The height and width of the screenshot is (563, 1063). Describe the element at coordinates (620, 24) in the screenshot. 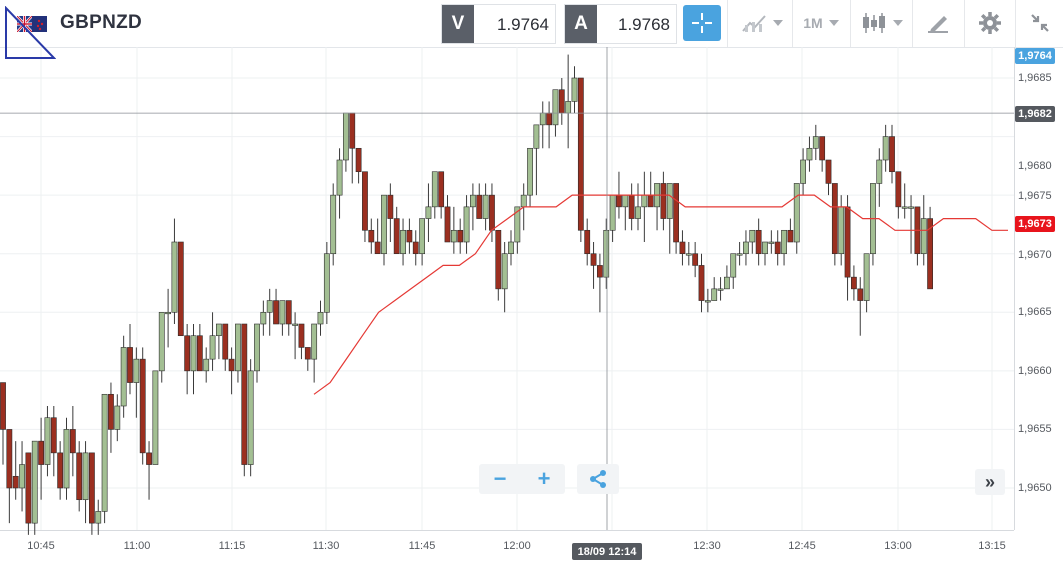

I see `ask-price-button: A 1.9768` at that location.